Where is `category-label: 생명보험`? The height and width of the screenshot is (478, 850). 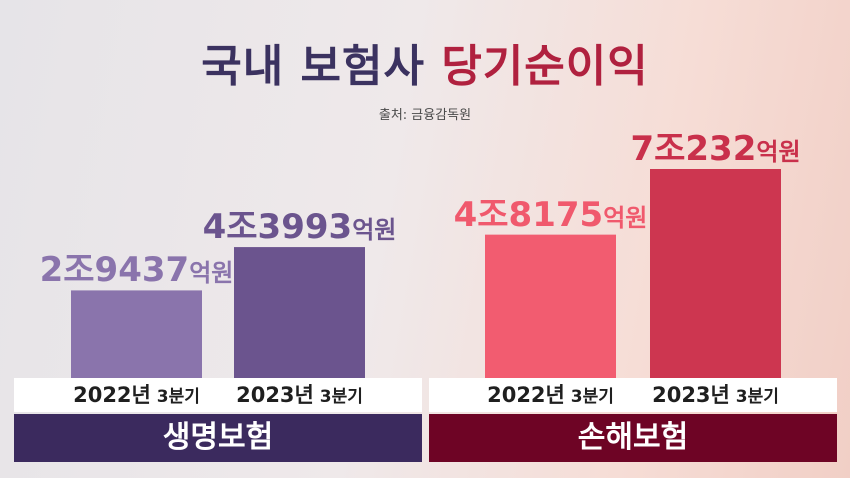
category-label: 생명보험 is located at coordinates (218, 438).